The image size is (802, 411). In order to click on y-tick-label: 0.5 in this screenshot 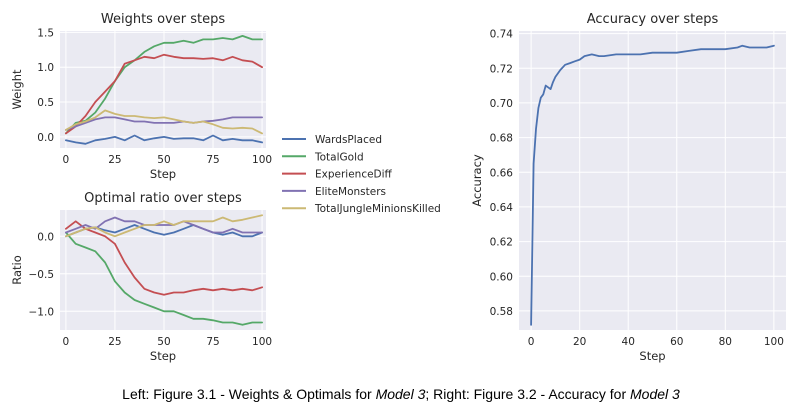, I will do `click(45, 103)`.